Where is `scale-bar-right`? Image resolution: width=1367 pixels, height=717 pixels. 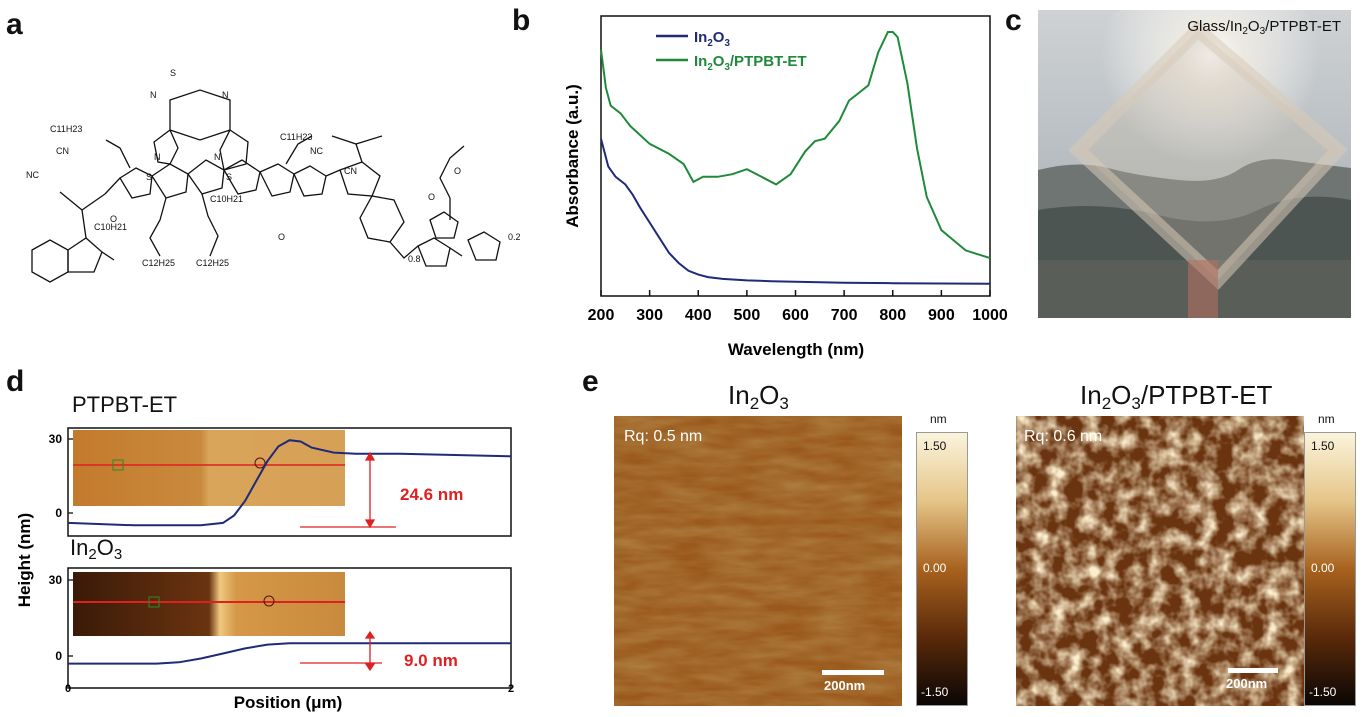 scale-bar-right is located at coordinates (1253, 670).